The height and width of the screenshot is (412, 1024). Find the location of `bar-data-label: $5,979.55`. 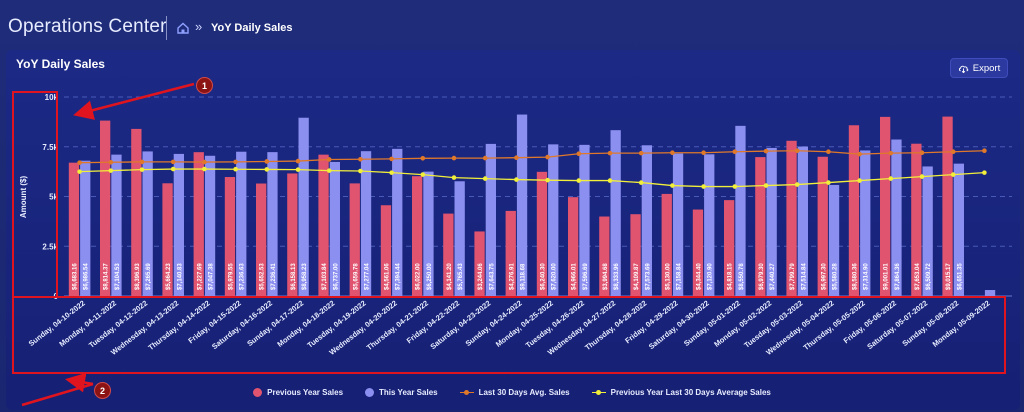

bar-data-label: $5,979.55 is located at coordinates (231, 276).